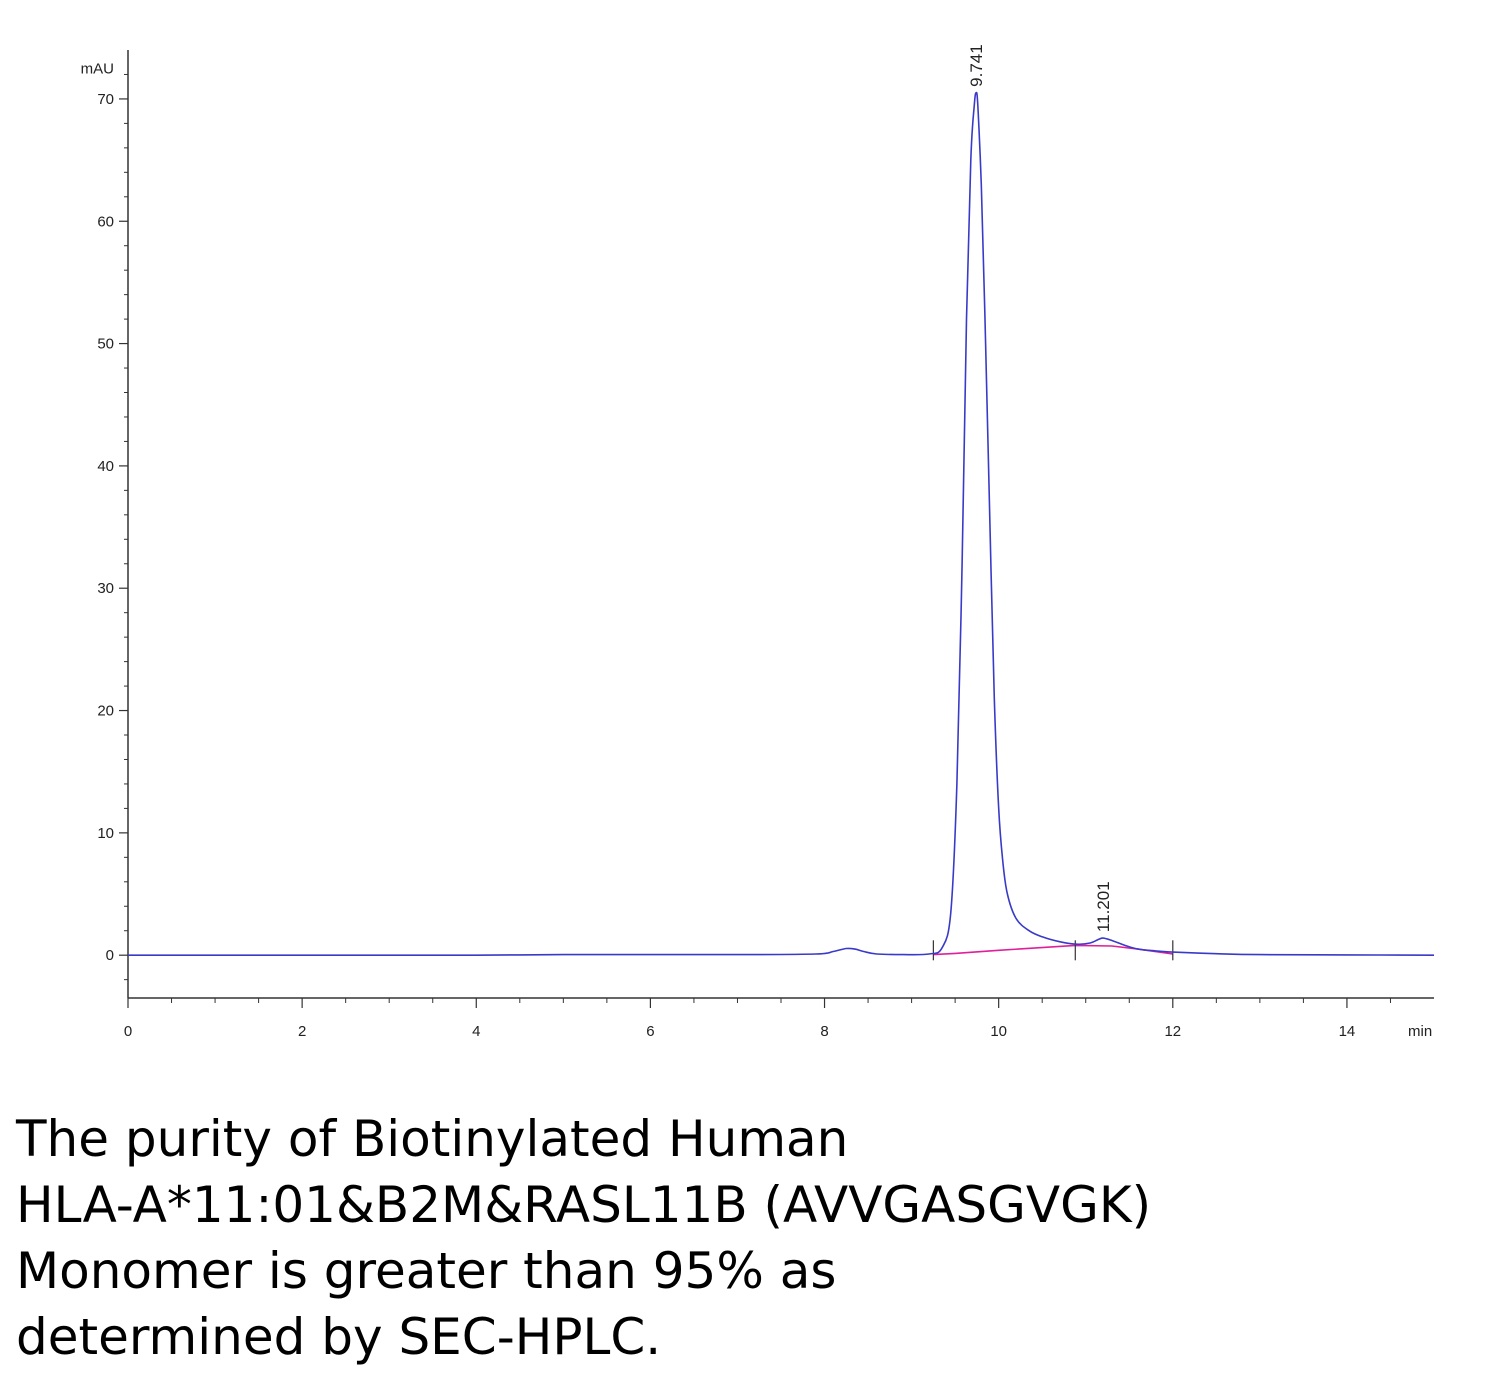 Image resolution: width=1500 pixels, height=1384 pixels. I want to click on caption-line-2: HLA-A*11:01&B2M&RASL11B (AVVGASGVGK), so click(584, 1205).